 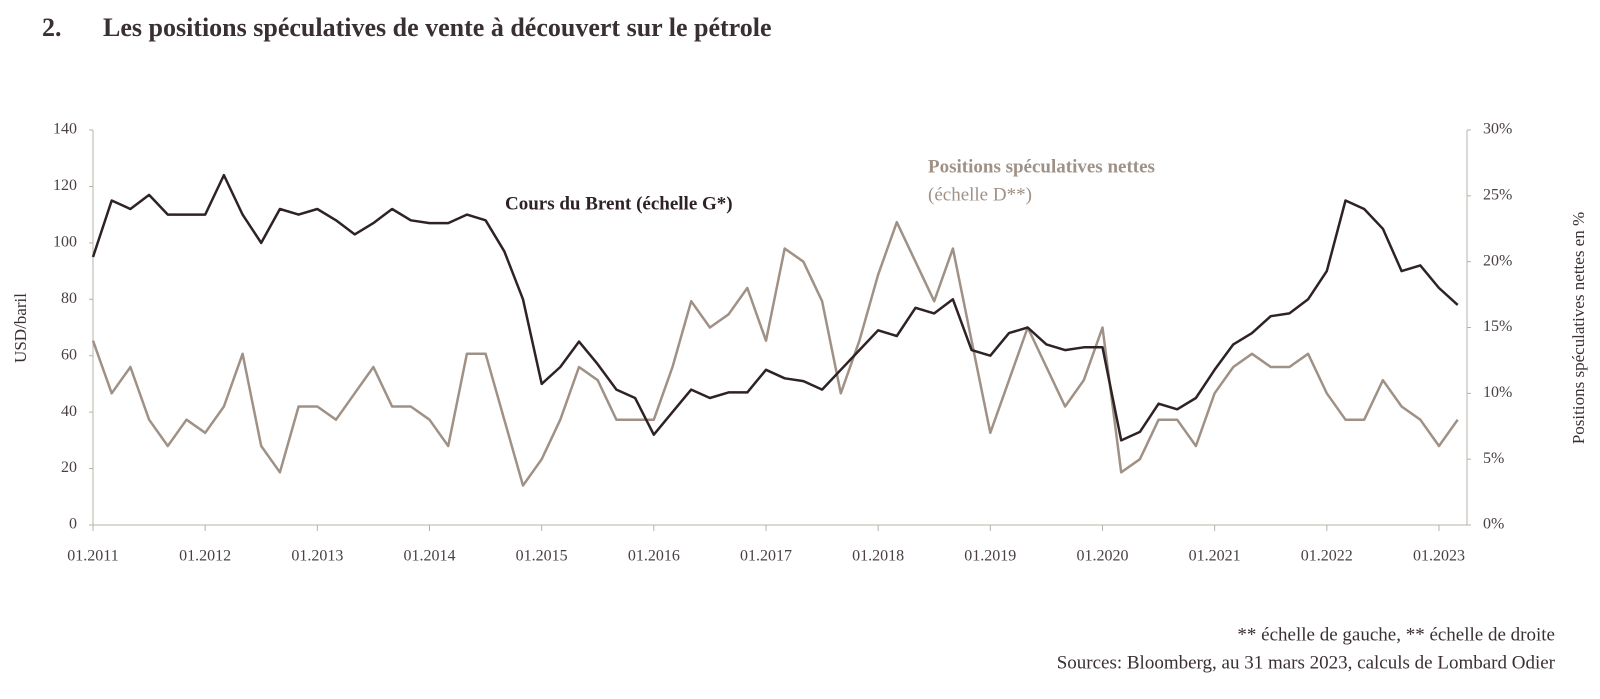 I want to click on y-tick-label: 100, so click(x=65, y=242).